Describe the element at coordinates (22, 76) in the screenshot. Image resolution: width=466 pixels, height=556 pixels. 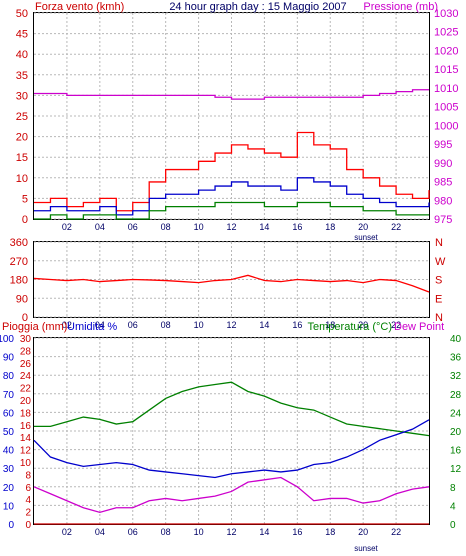
I see `wind-tick-label: 35` at that location.